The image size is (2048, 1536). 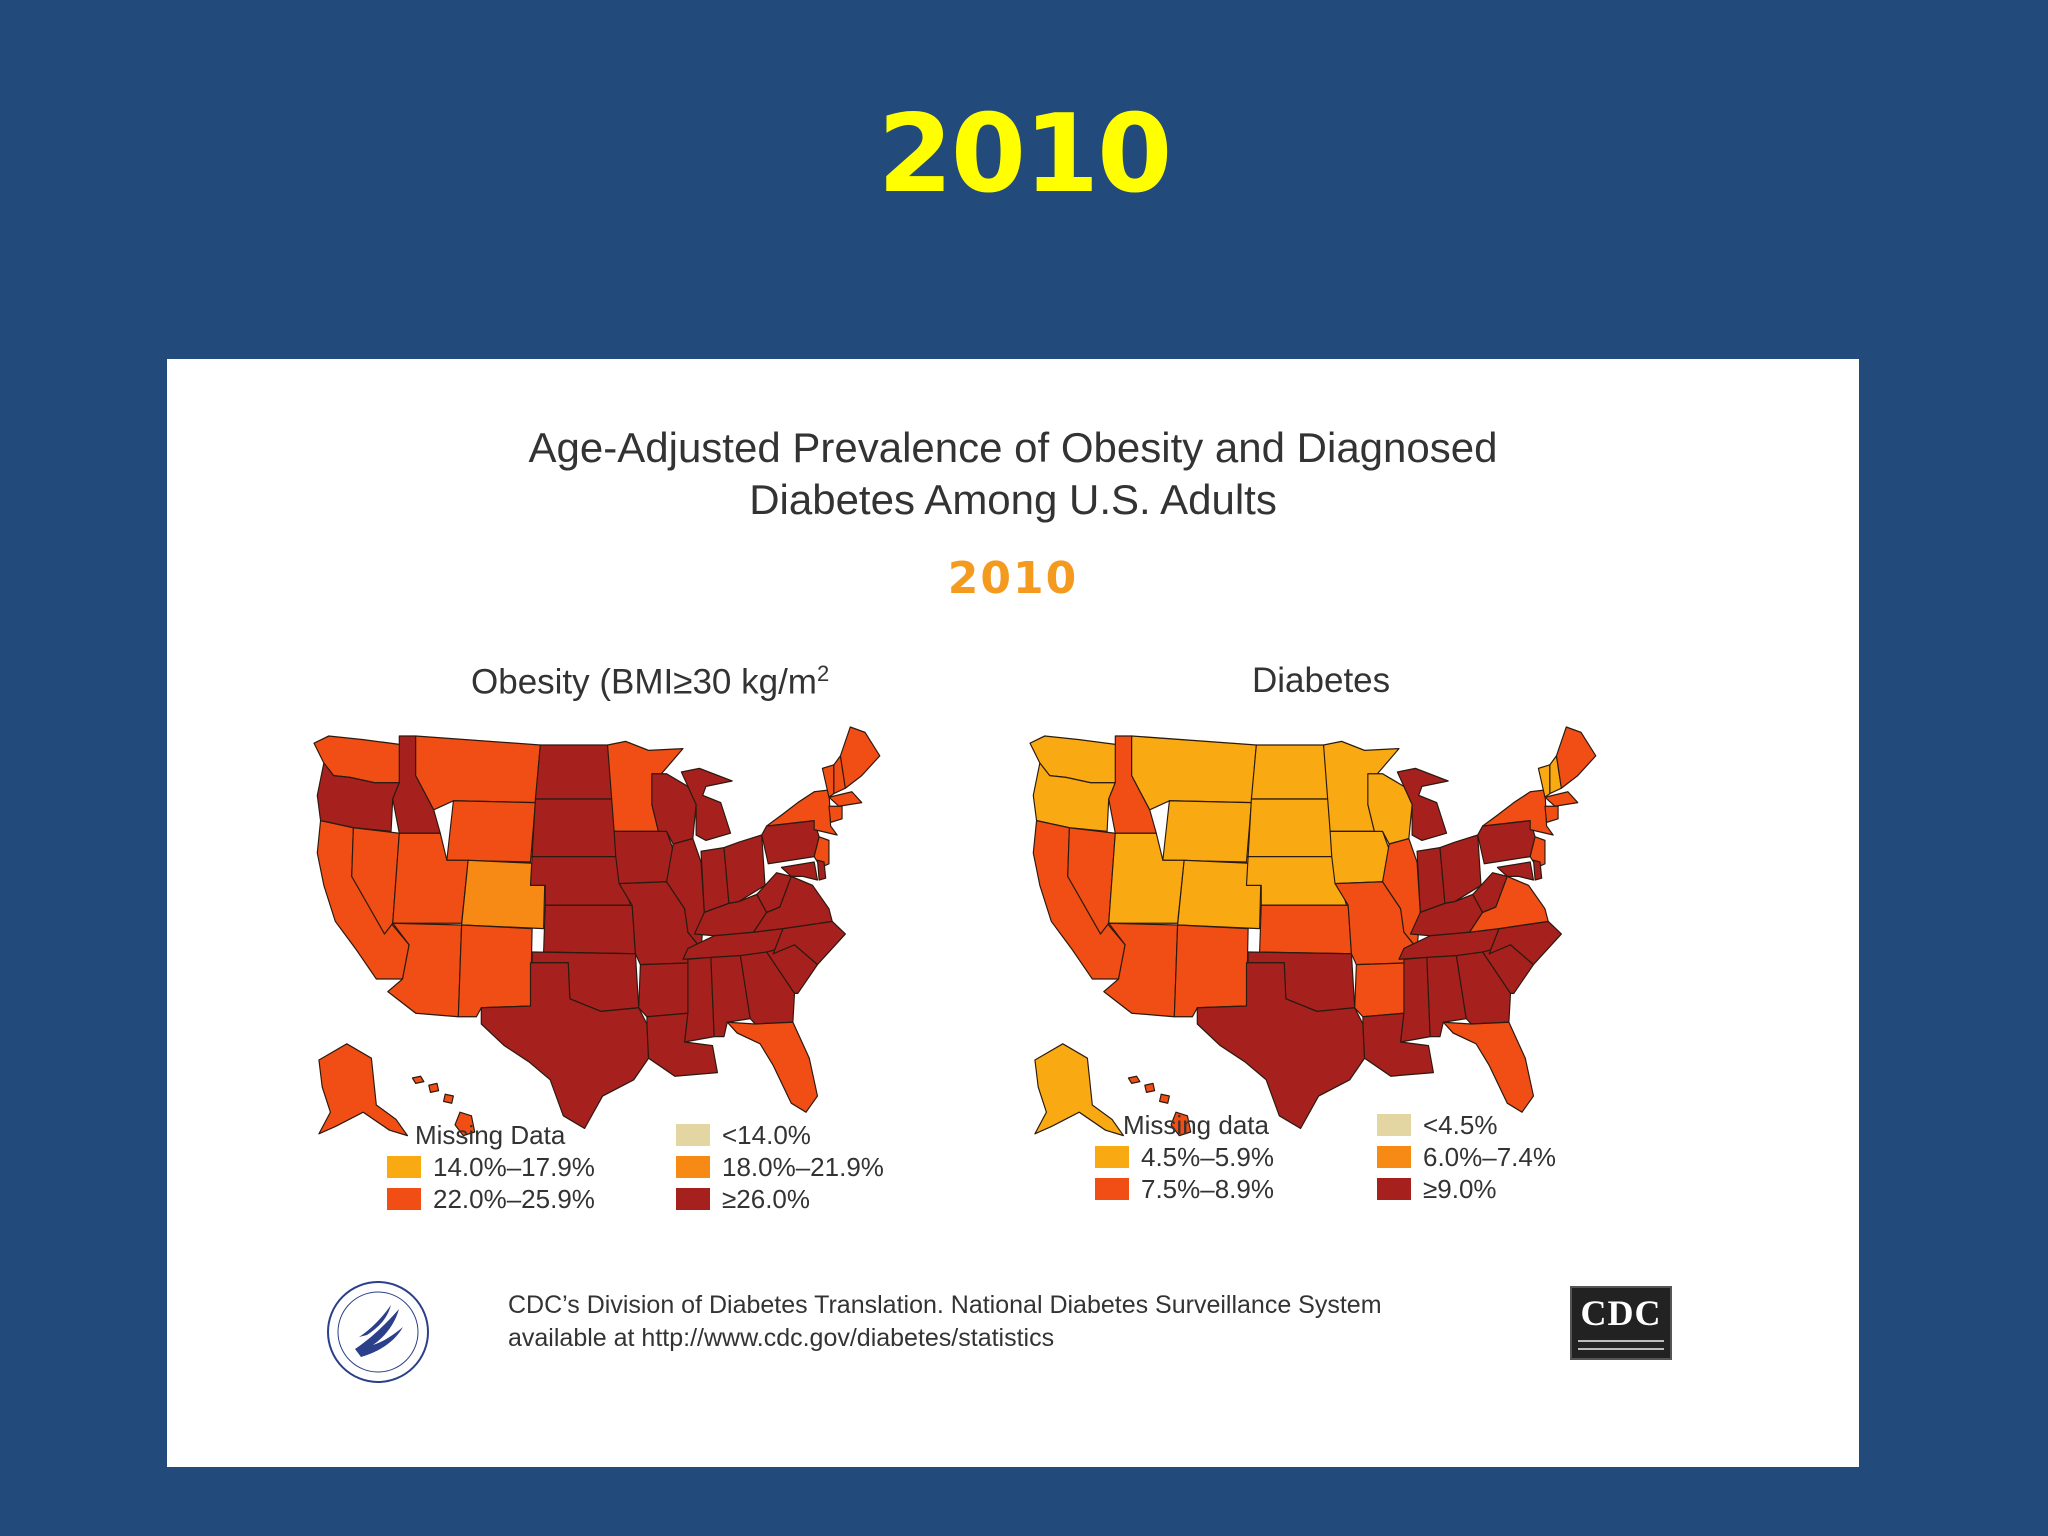 What do you see at coordinates (1013, 499) in the screenshot?
I see `figure-title-line2: Diabetes Among U.S. Adults` at bounding box center [1013, 499].